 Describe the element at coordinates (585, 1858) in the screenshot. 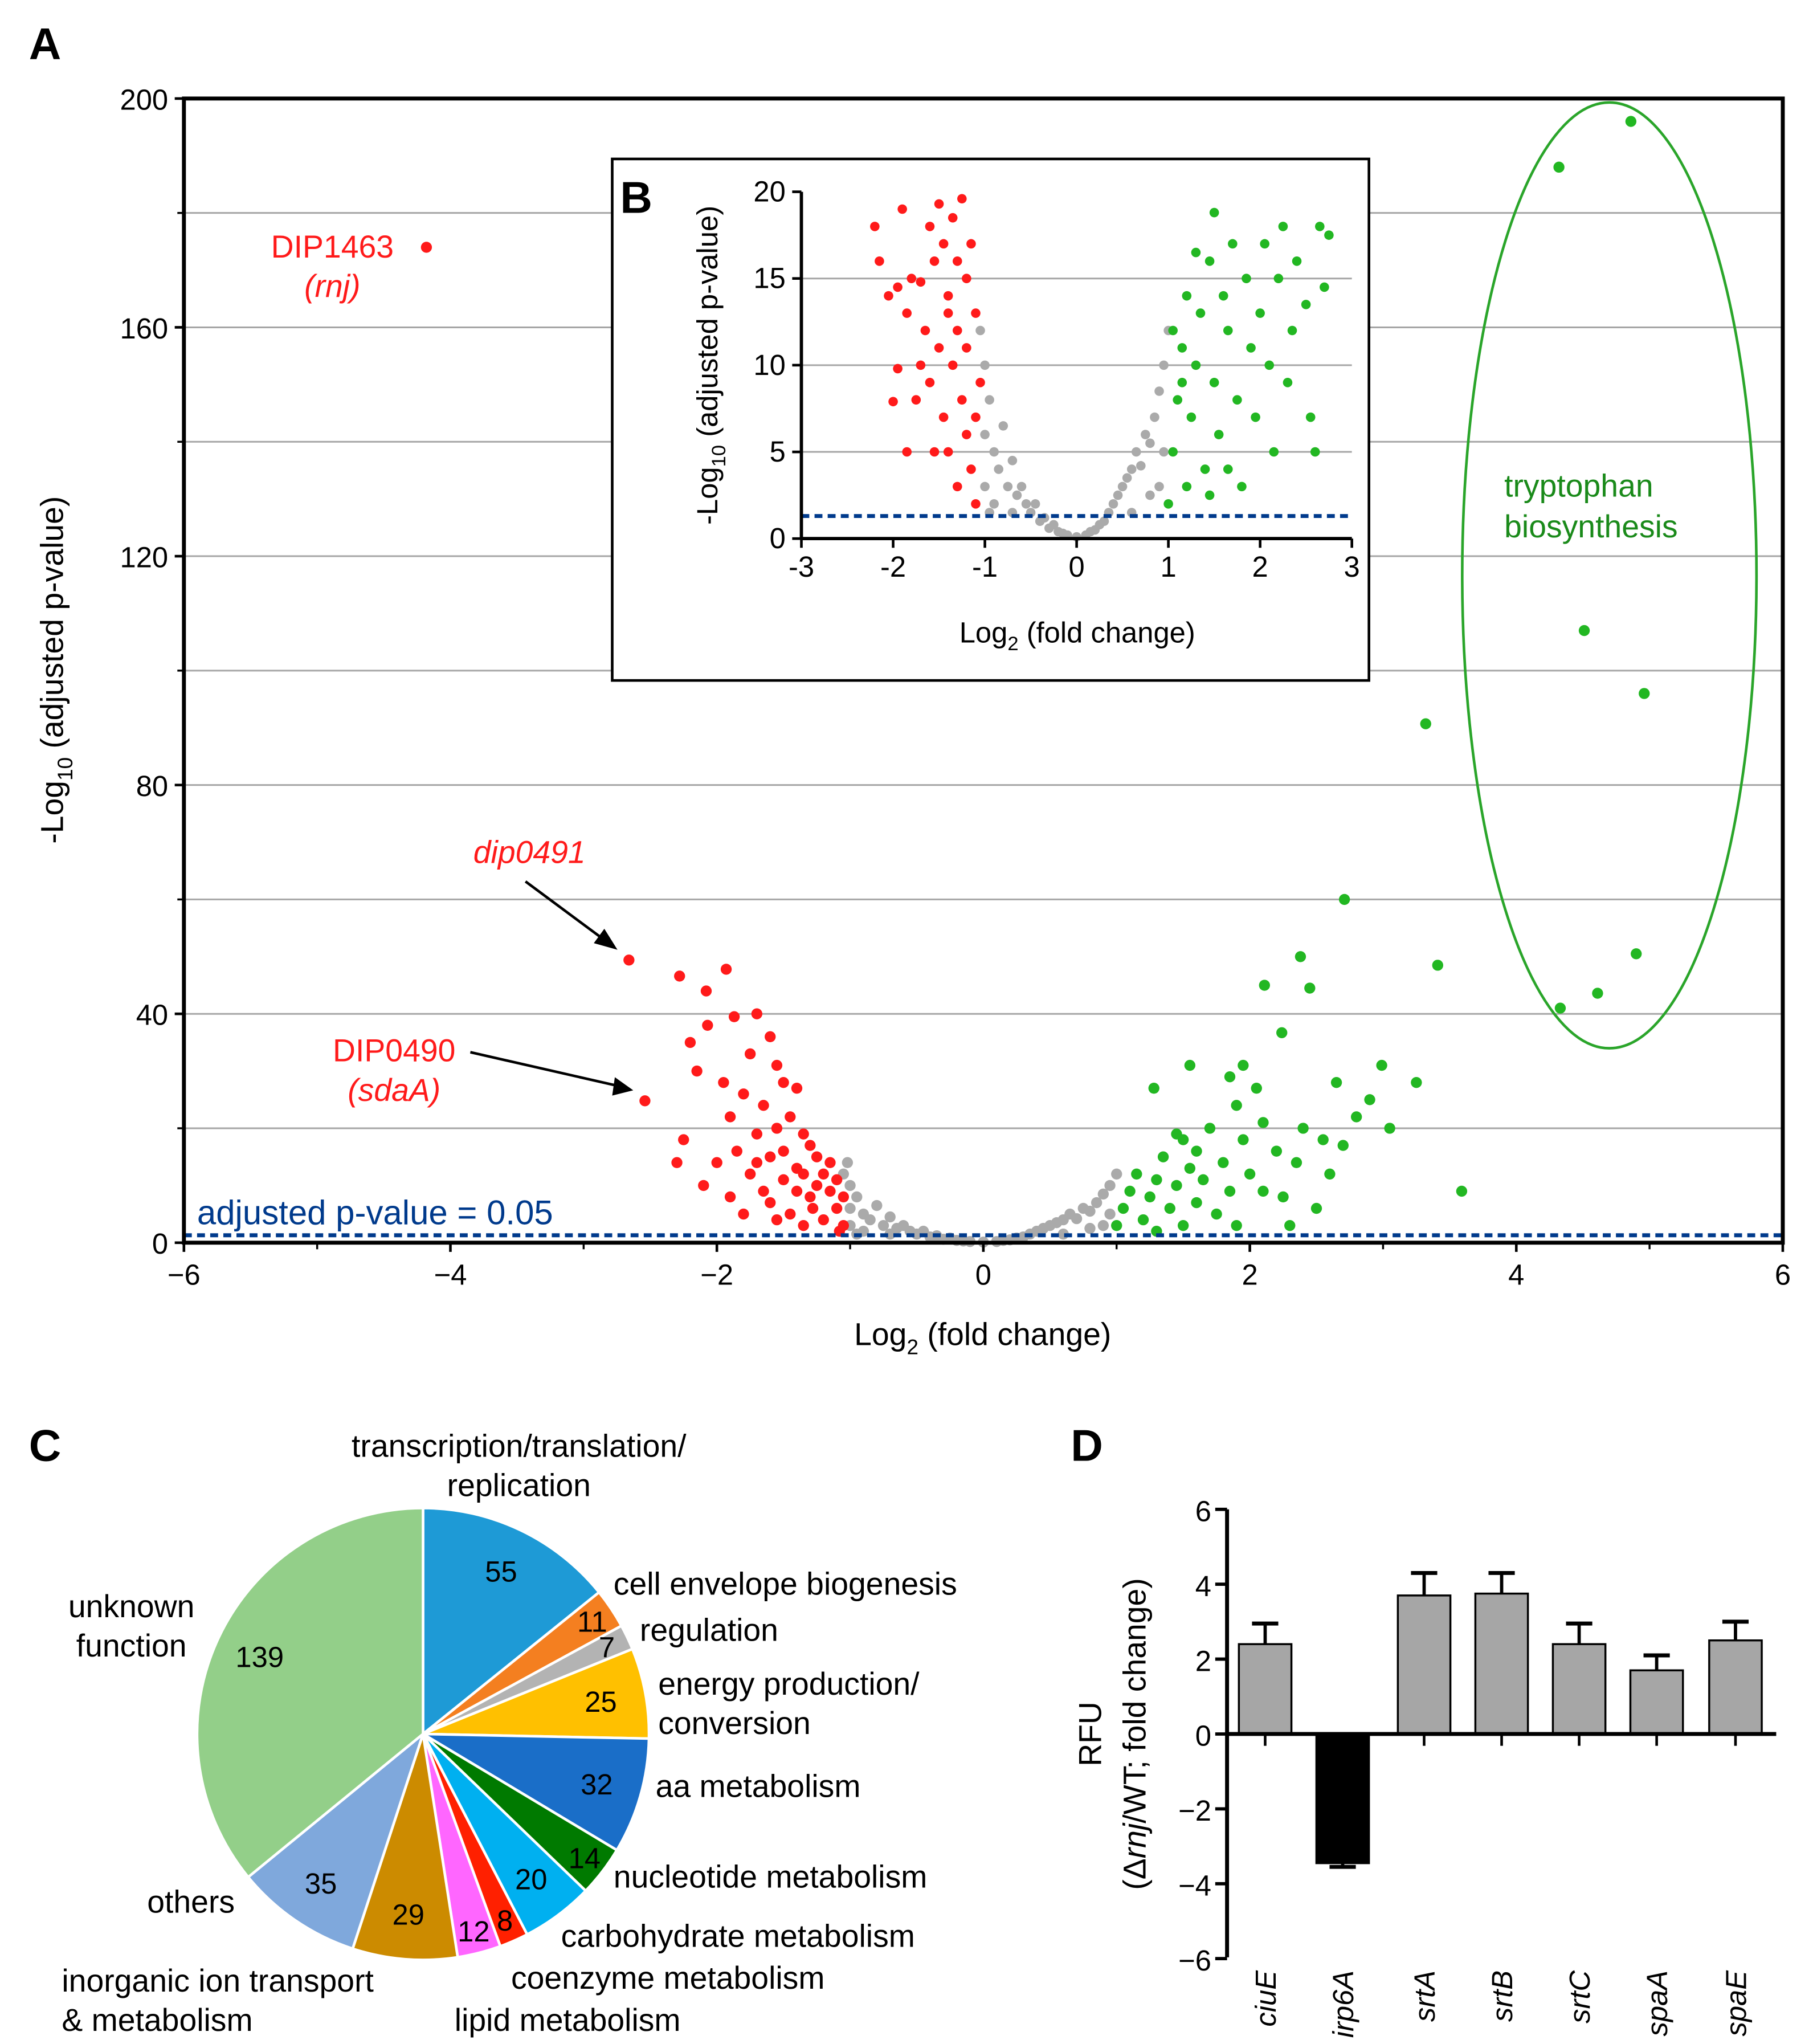

I see `pie-value-label: 14` at that location.